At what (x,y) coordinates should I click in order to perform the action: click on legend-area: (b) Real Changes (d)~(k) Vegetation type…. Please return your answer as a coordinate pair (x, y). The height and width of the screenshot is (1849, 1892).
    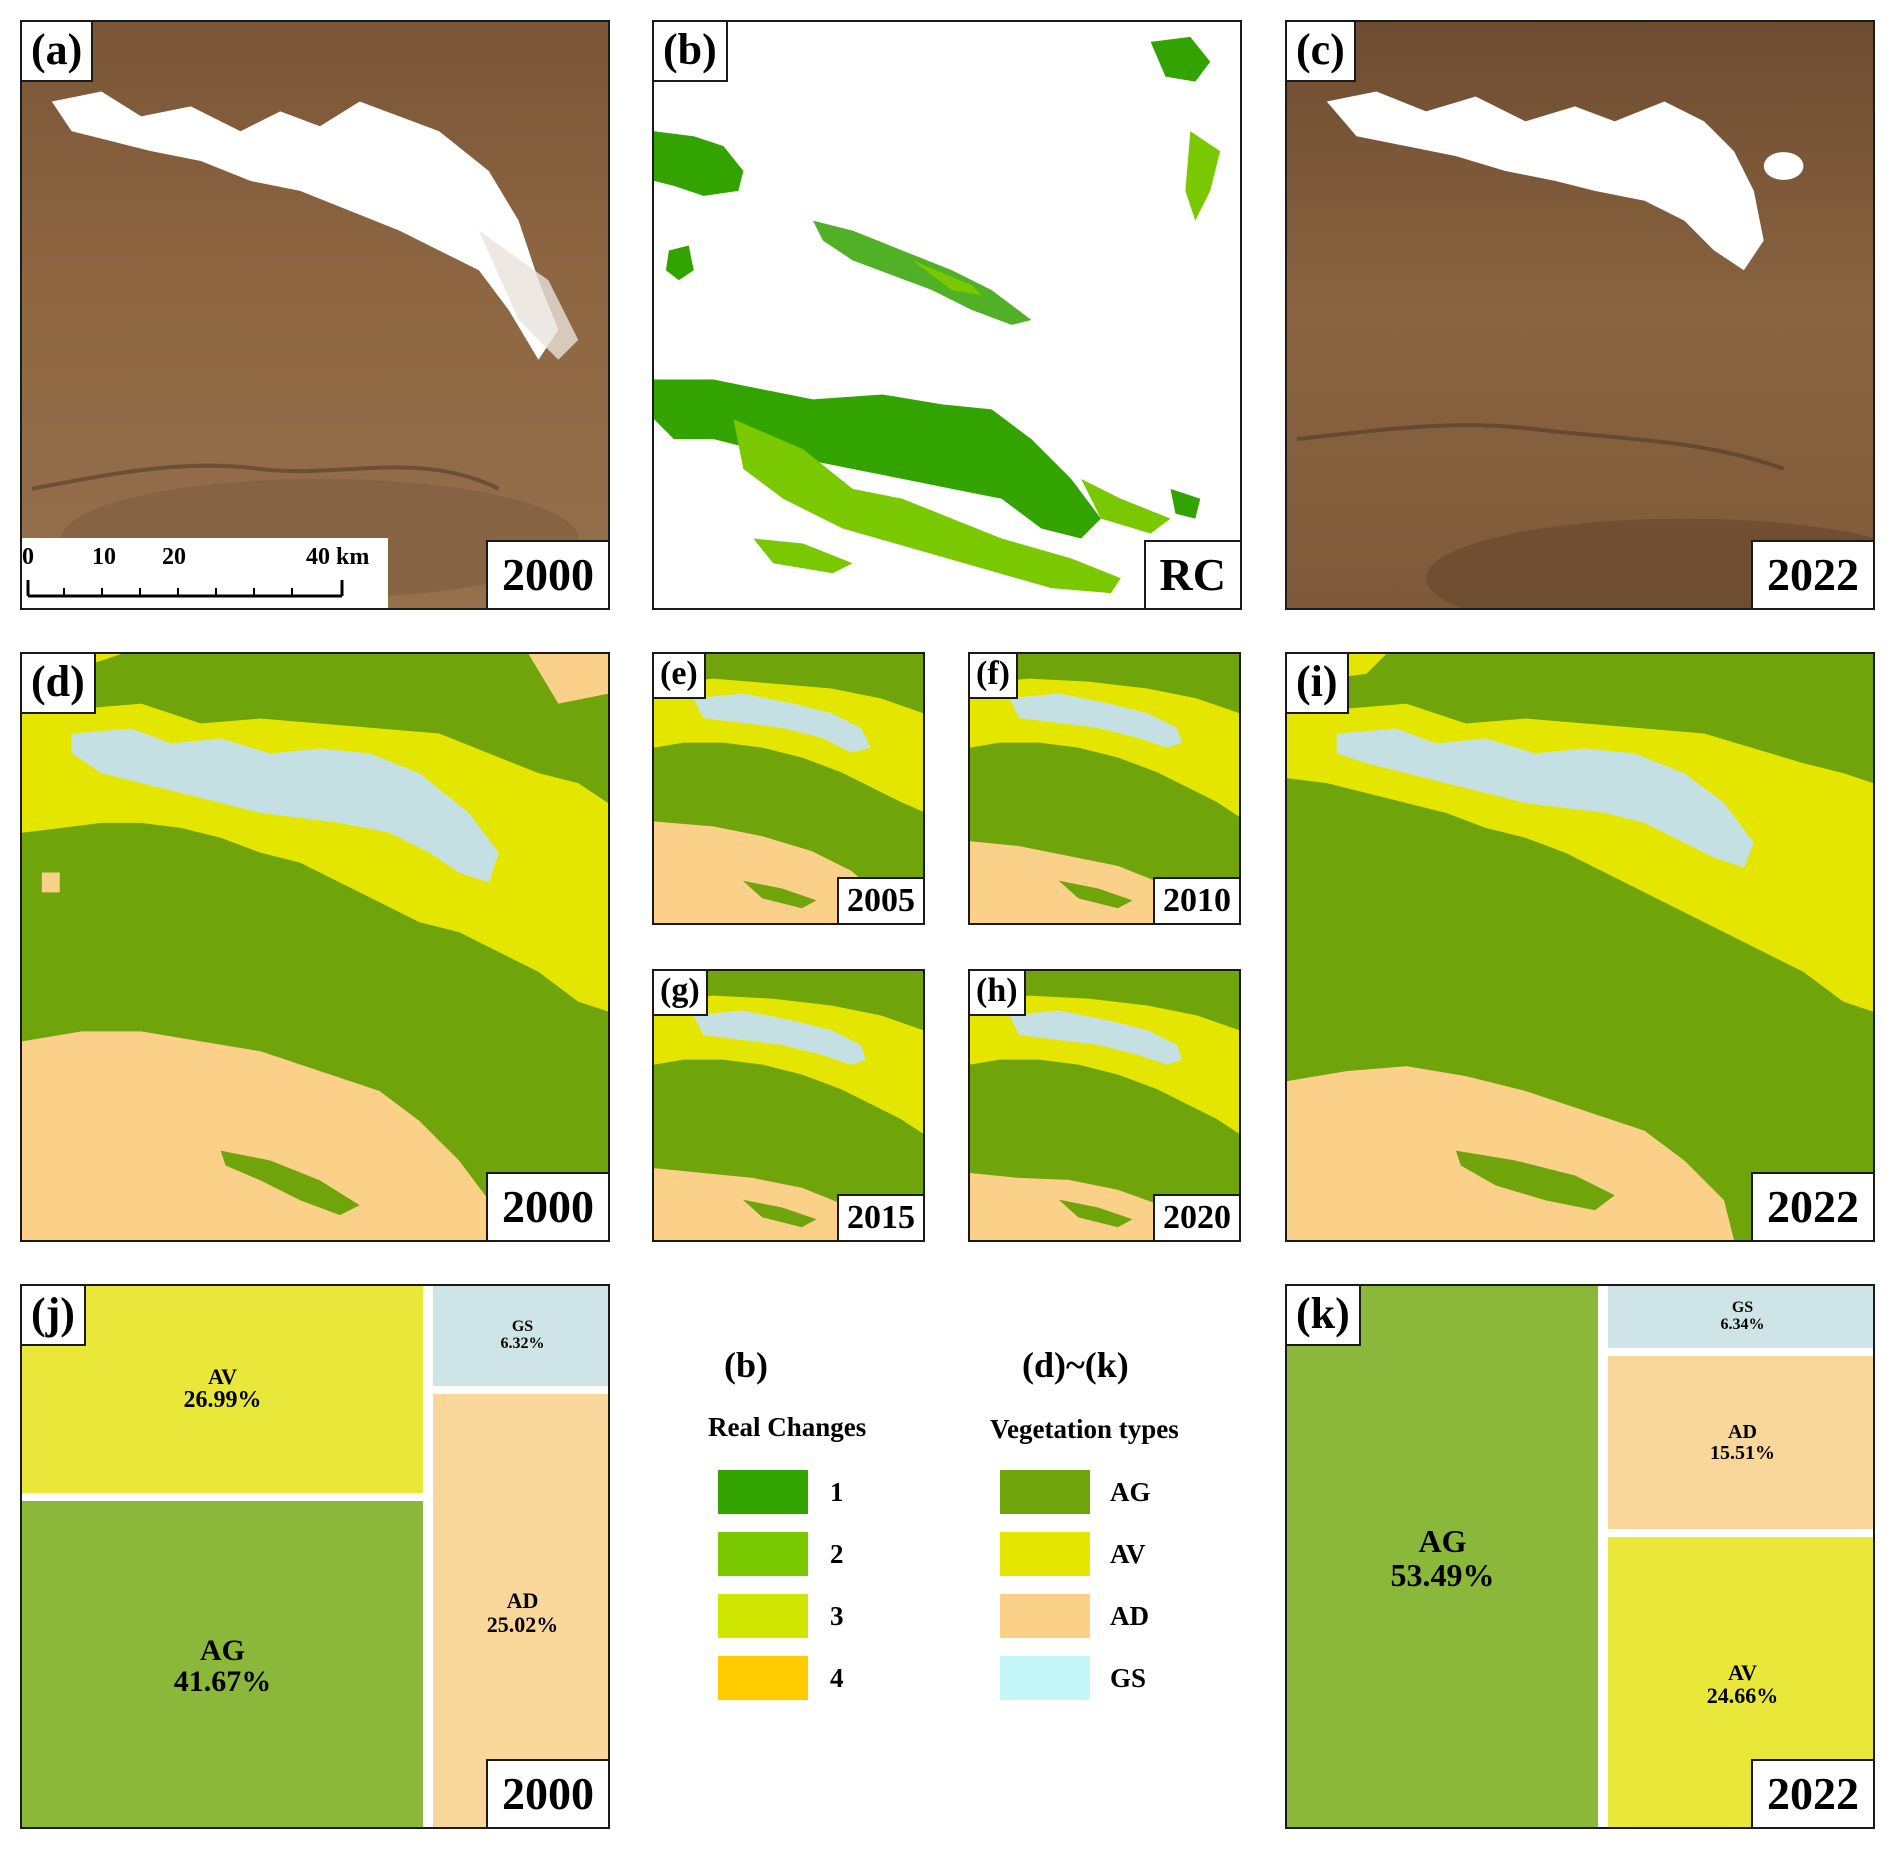
    Looking at the image, I should click on (952, 1556).